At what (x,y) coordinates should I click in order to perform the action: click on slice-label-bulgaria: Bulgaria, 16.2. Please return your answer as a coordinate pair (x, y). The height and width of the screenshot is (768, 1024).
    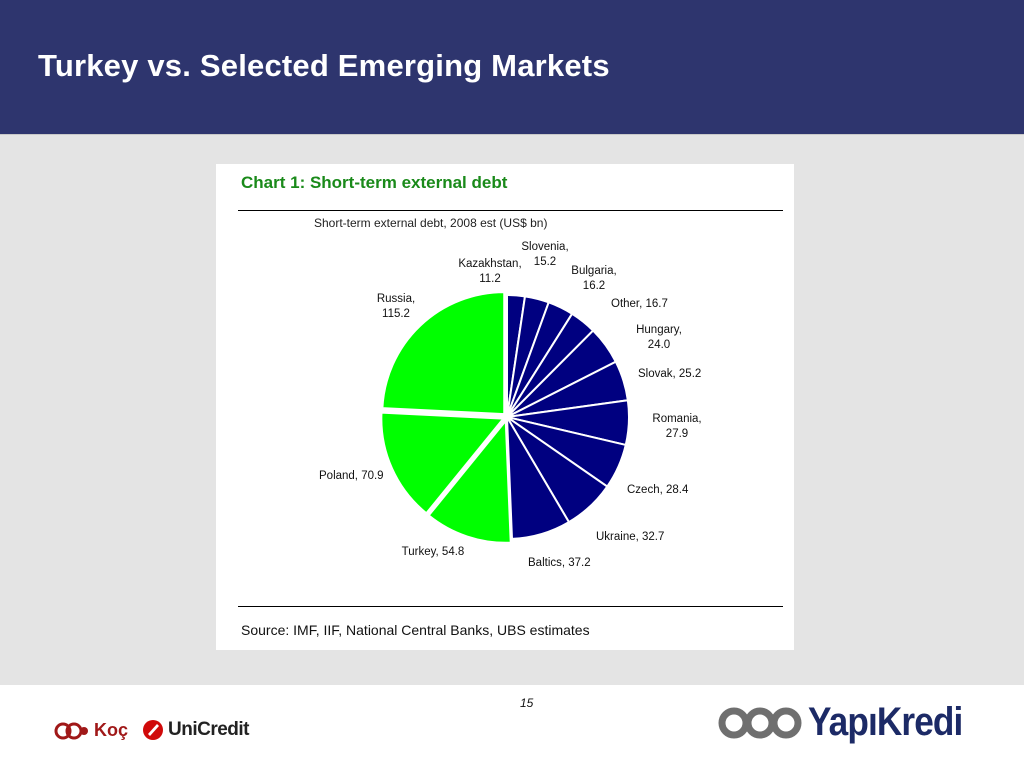
    Looking at the image, I should click on (593, 278).